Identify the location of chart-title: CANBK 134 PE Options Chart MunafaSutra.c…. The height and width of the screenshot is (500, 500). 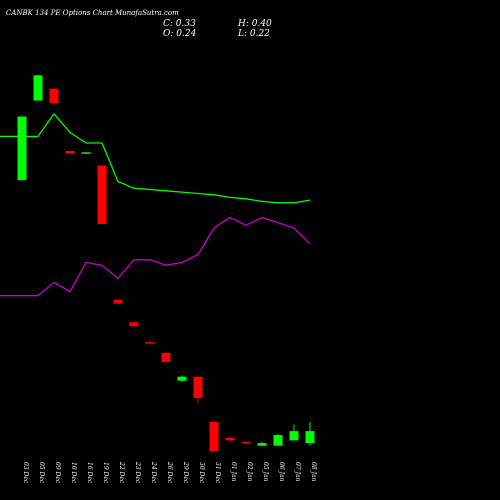
(92, 13).